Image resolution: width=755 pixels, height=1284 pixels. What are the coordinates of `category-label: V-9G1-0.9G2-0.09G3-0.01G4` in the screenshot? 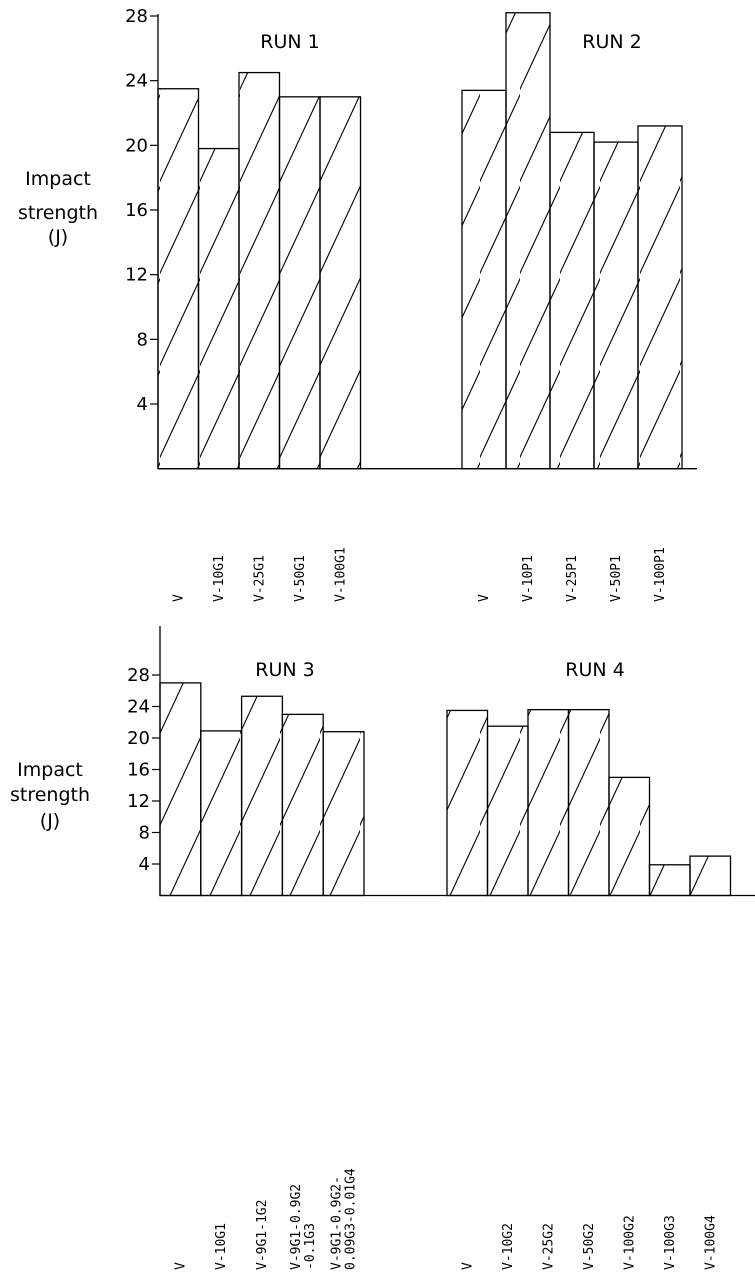 It's located at (344, 1219).